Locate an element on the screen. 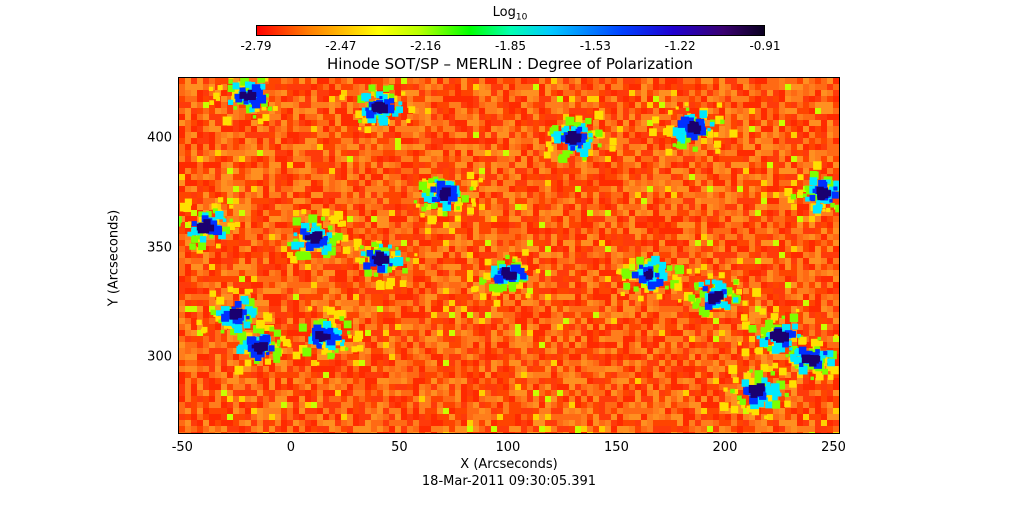 The image size is (1019, 512). x-tick-label: 150 is located at coordinates (616, 447).